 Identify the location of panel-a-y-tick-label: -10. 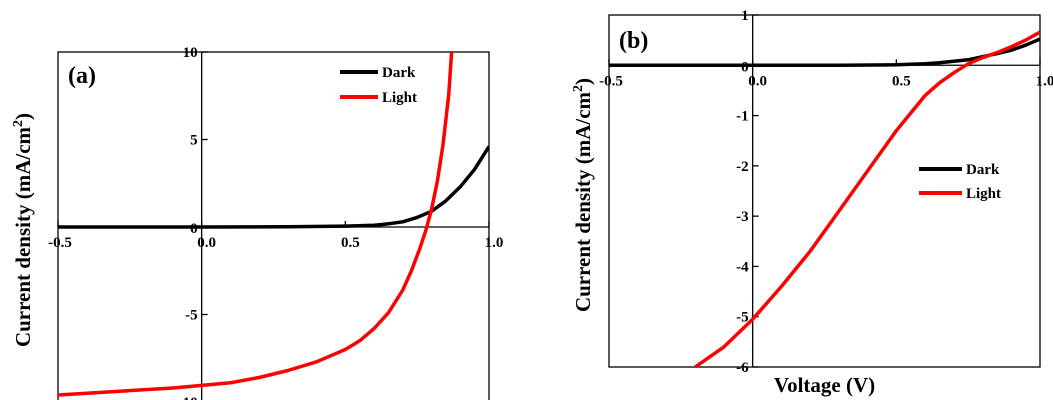
(188, 397).